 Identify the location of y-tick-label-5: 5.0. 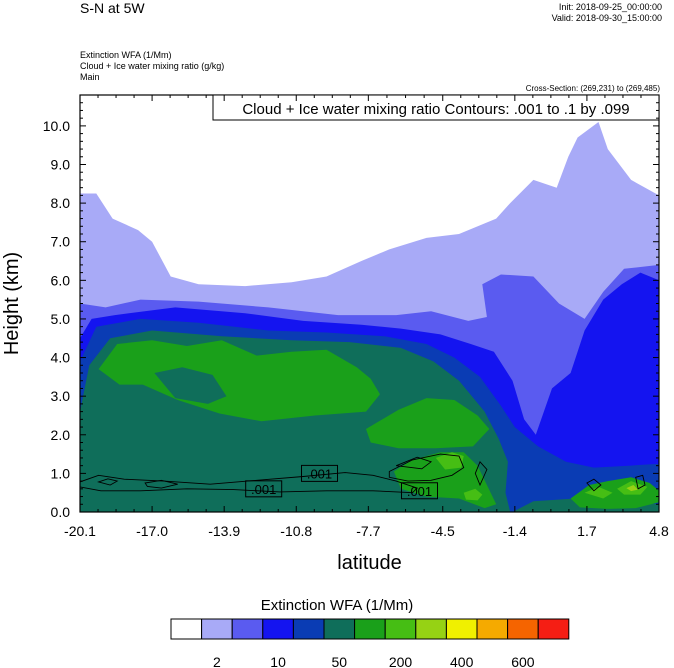
(61, 319).